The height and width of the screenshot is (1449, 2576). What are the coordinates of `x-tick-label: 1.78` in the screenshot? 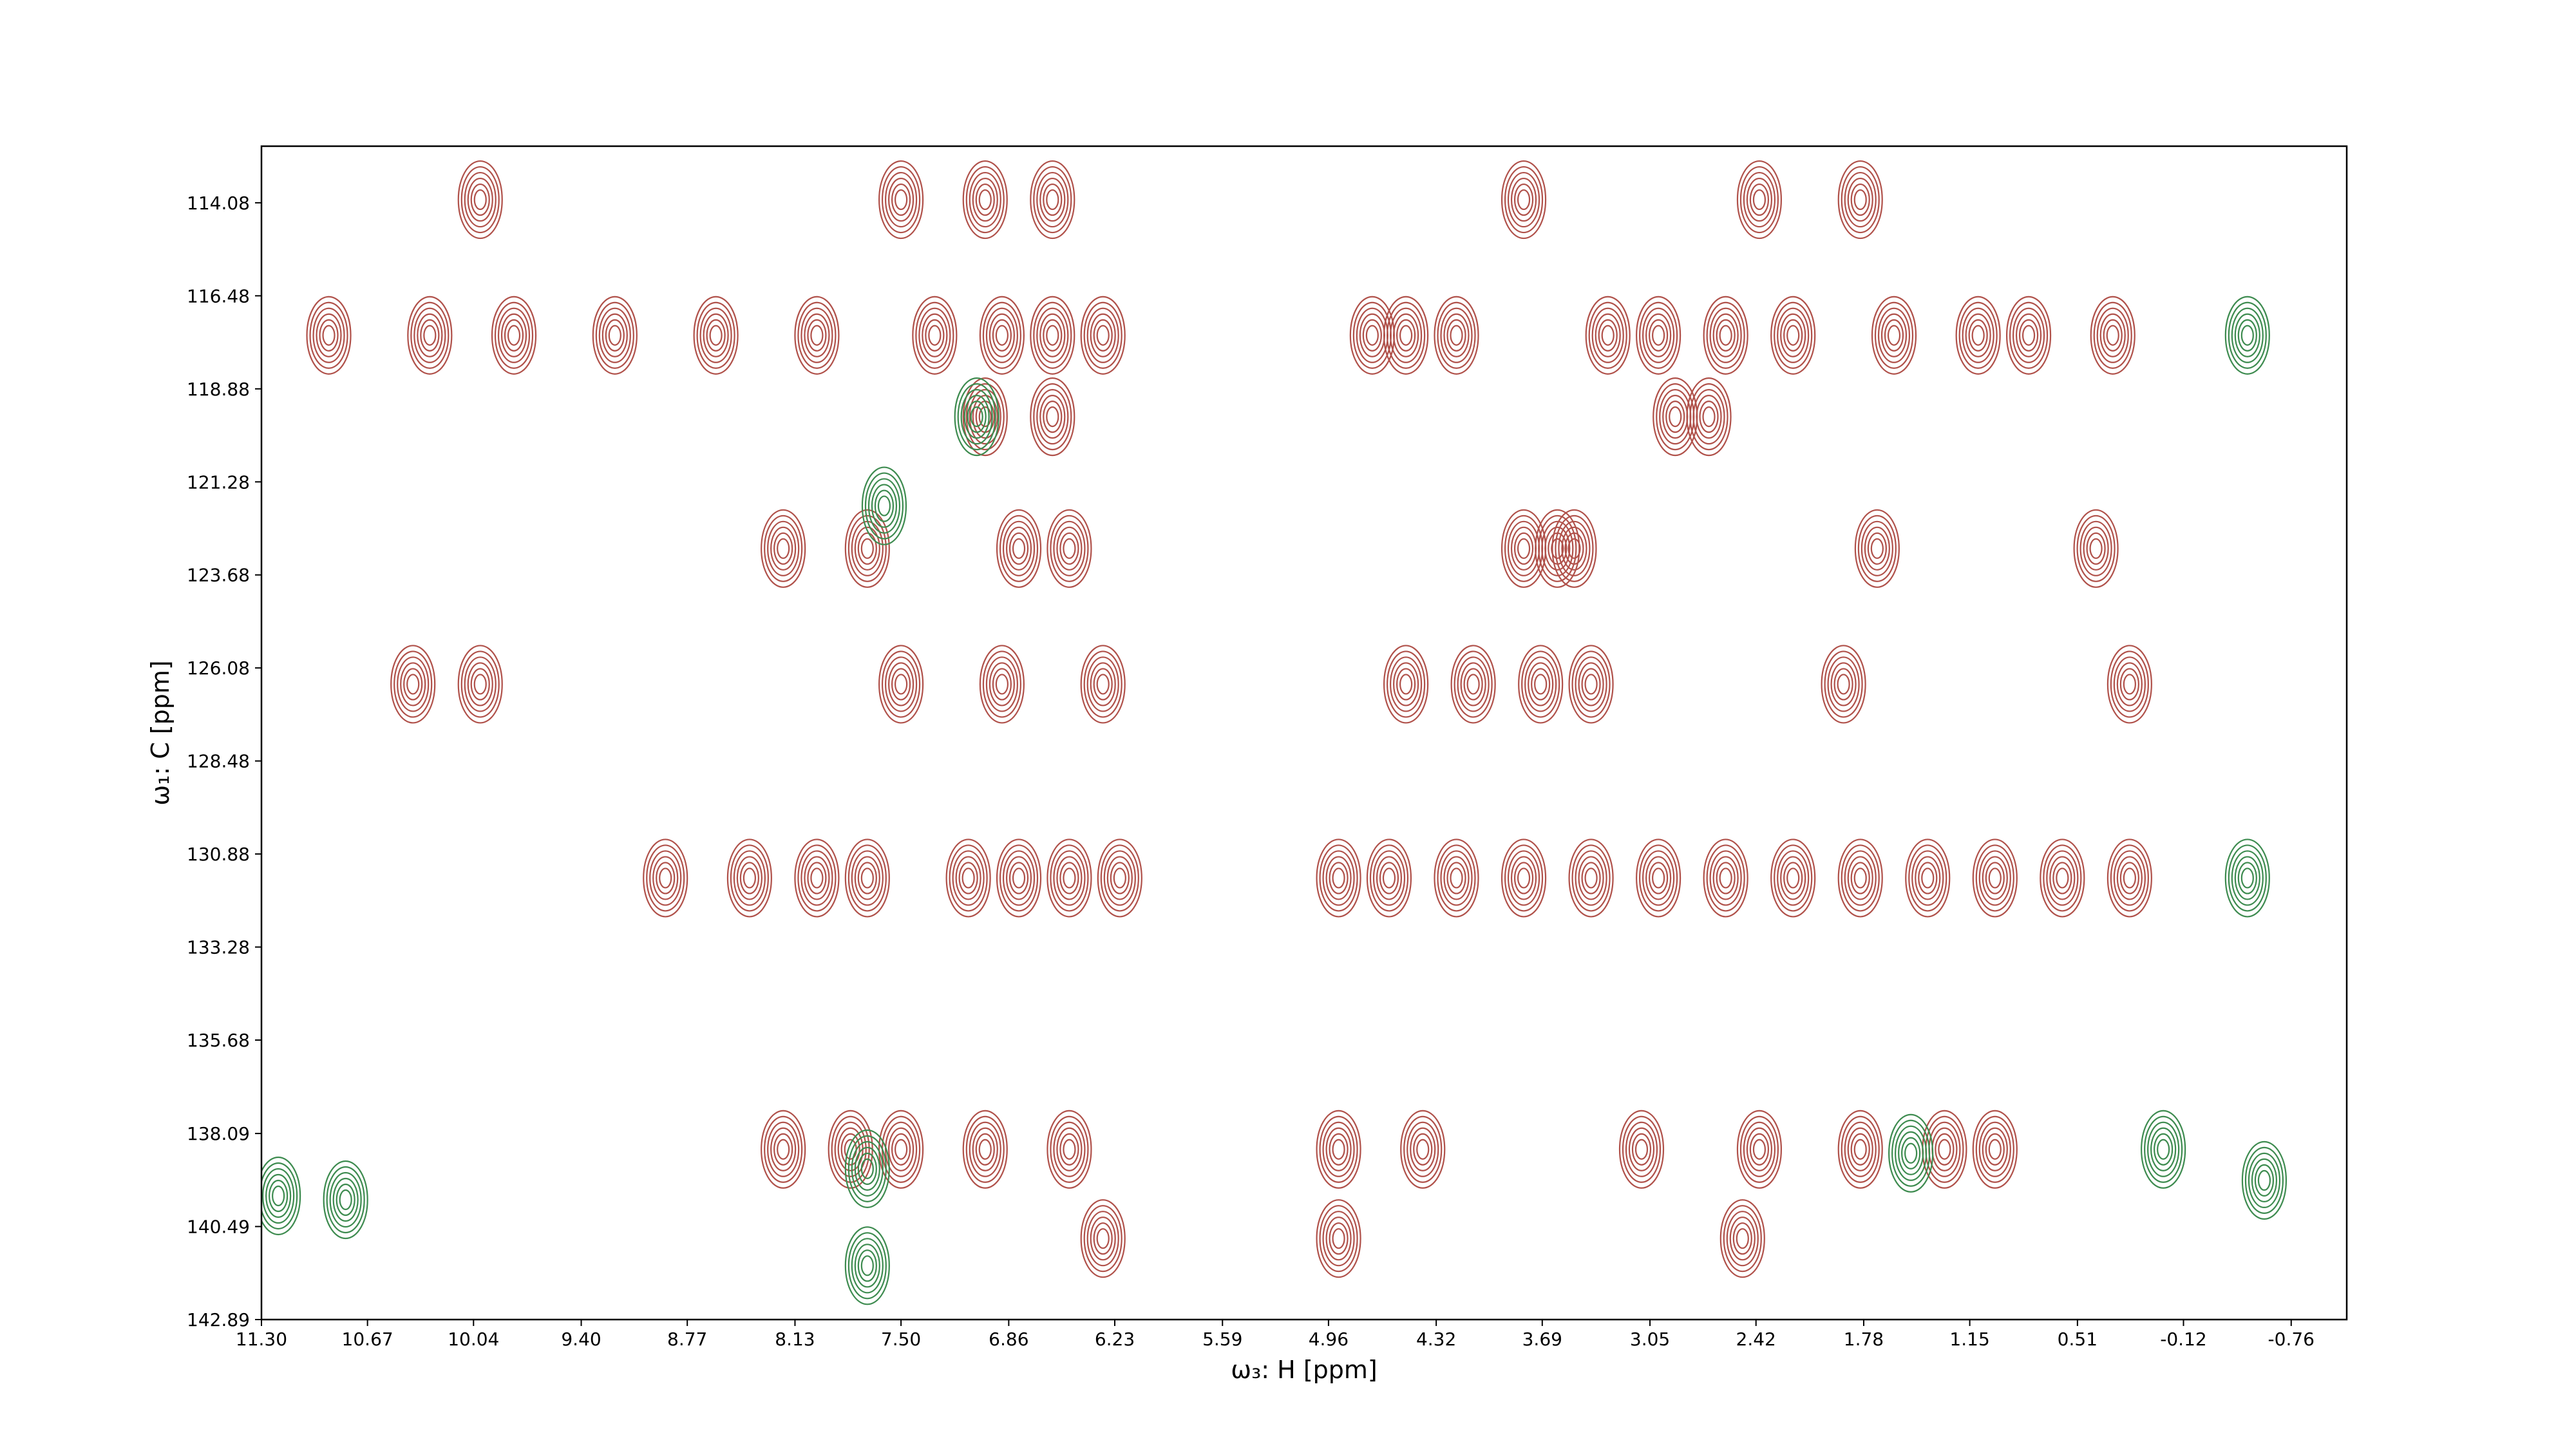 It's located at (1864, 1339).